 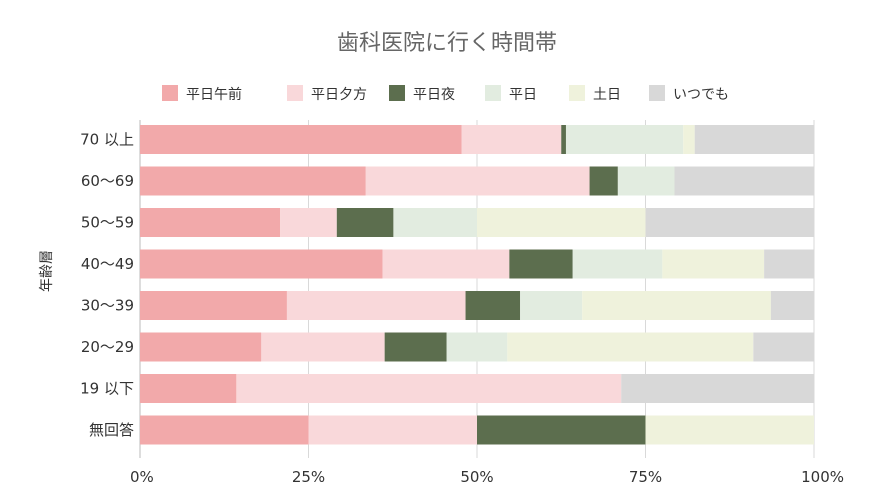 I want to click on legend-label: いつでも, so click(x=701, y=95).